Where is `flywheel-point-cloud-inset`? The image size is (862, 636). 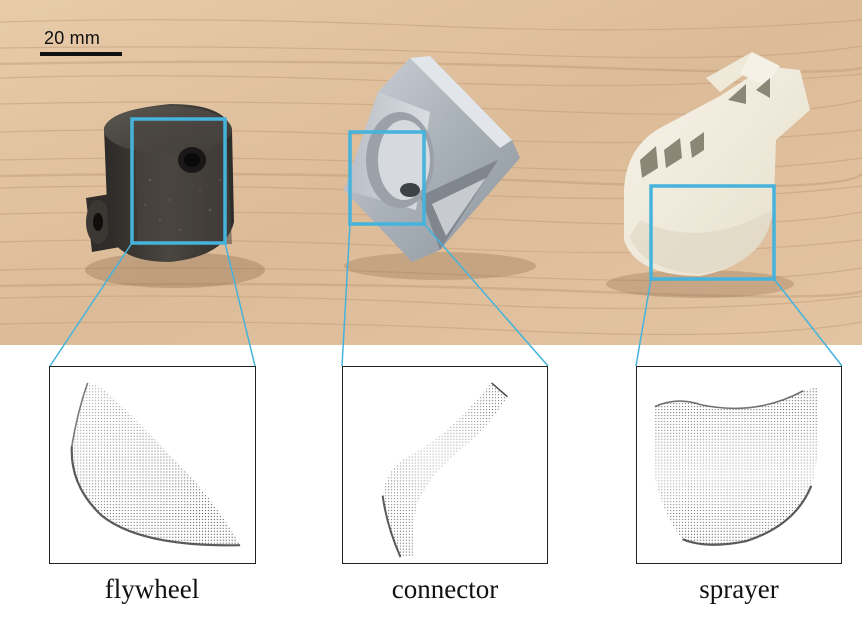
flywheel-point-cloud-inset is located at coordinates (152, 465).